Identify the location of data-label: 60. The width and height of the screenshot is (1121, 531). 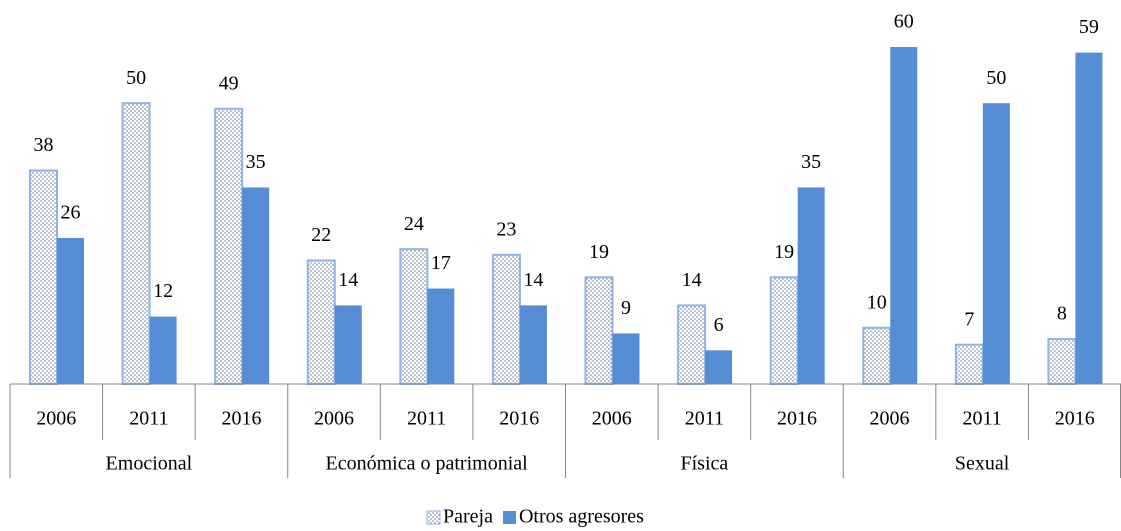
(904, 22).